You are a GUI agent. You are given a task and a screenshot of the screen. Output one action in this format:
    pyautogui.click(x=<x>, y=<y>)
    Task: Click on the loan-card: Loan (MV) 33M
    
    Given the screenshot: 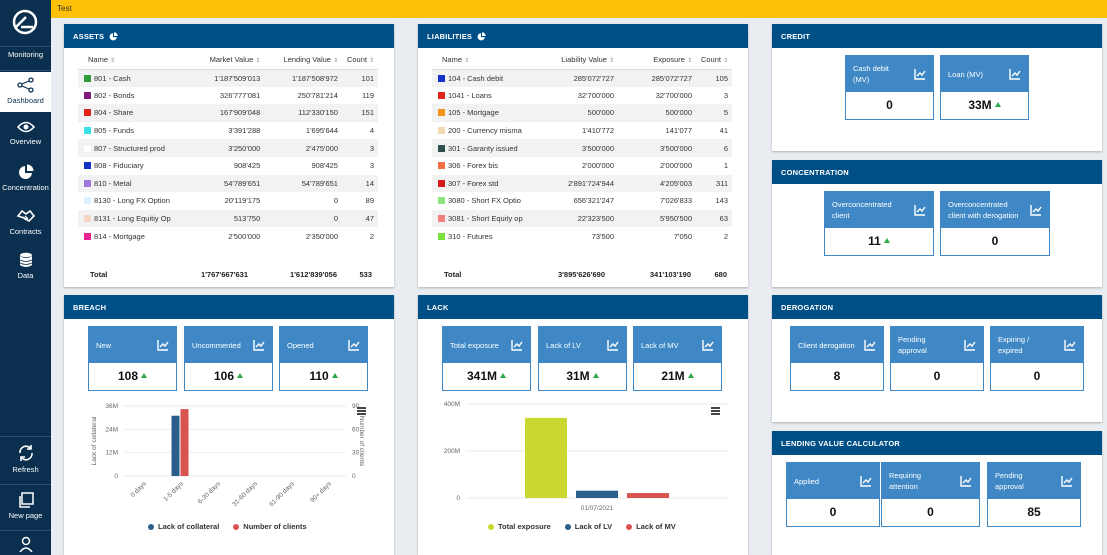 What is the action you would take?
    pyautogui.click(x=984, y=87)
    